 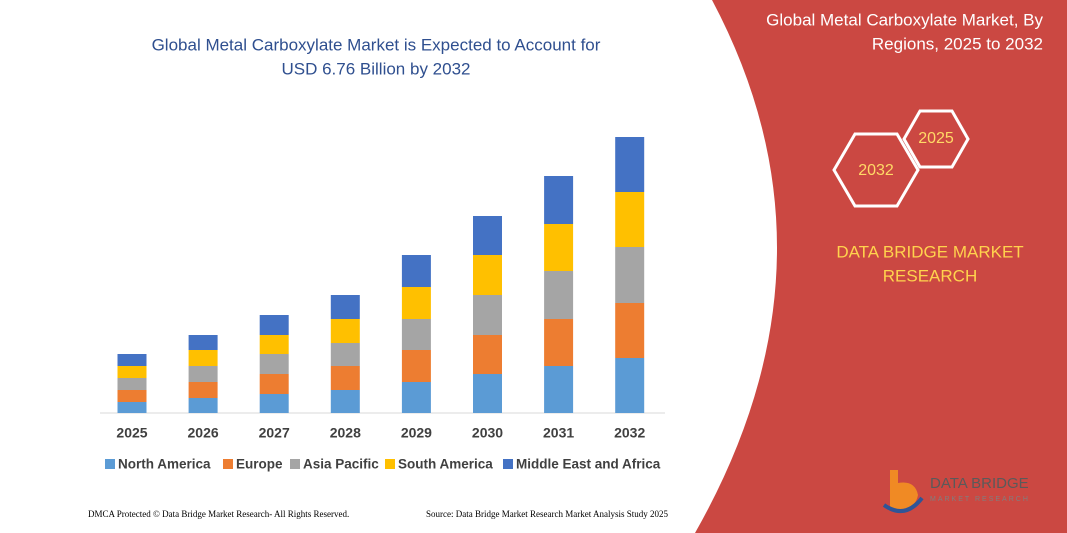 What do you see at coordinates (929, 251) in the screenshot?
I see `brand-text: DATA BRIDGE MARKET` at bounding box center [929, 251].